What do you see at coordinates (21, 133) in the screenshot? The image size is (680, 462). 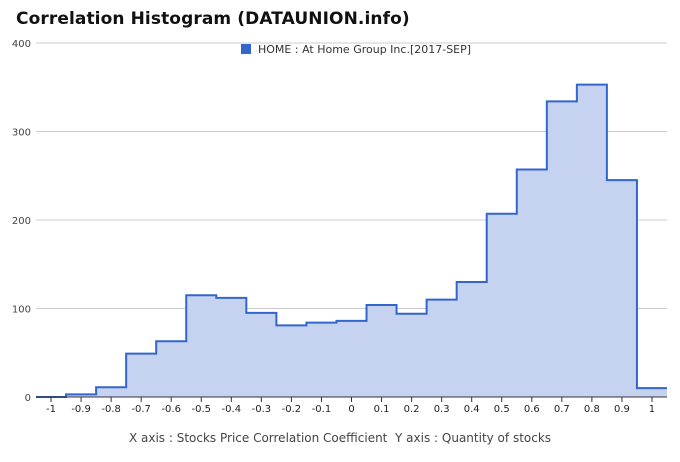 I see `y-tick-label: 300` at bounding box center [21, 133].